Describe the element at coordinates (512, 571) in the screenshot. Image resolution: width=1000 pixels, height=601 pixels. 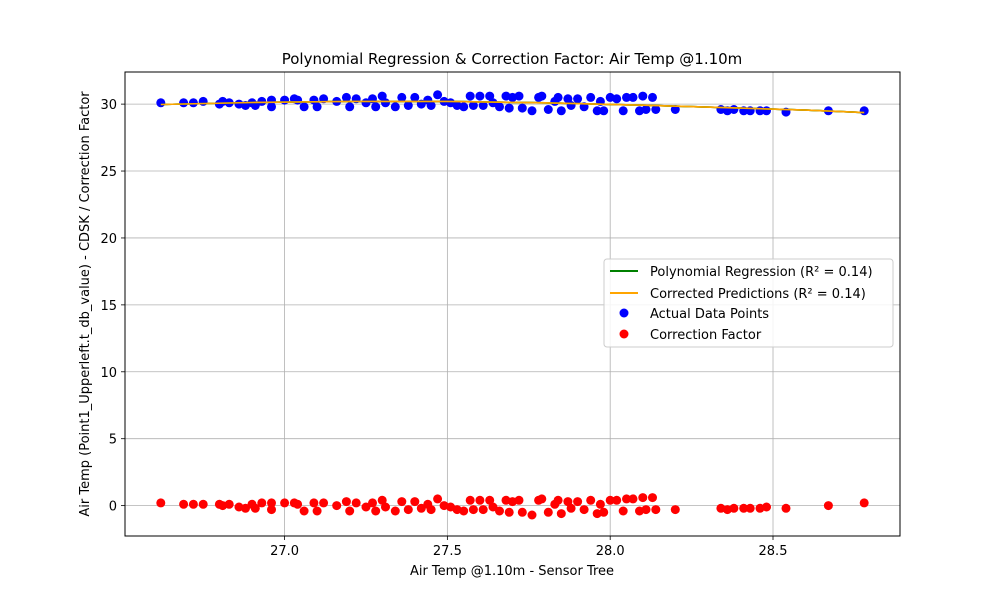
I see `x-axis-title: Air Temp @1.10m - Sensor Tree` at that location.